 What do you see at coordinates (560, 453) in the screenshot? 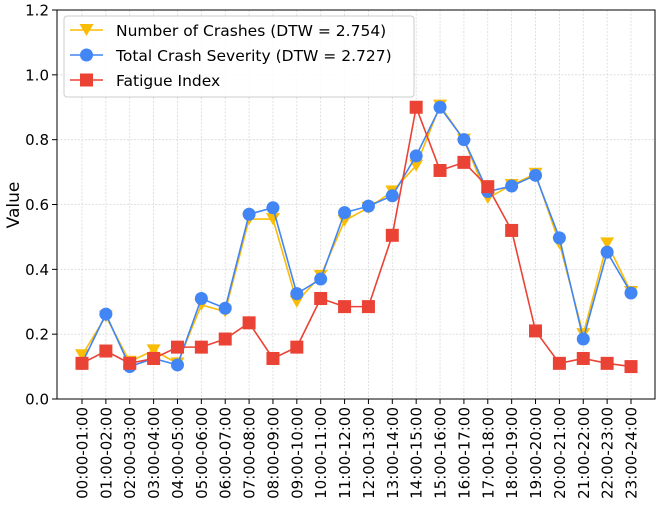
I see `x-tick-label: 20:00-21:00` at bounding box center [560, 453].